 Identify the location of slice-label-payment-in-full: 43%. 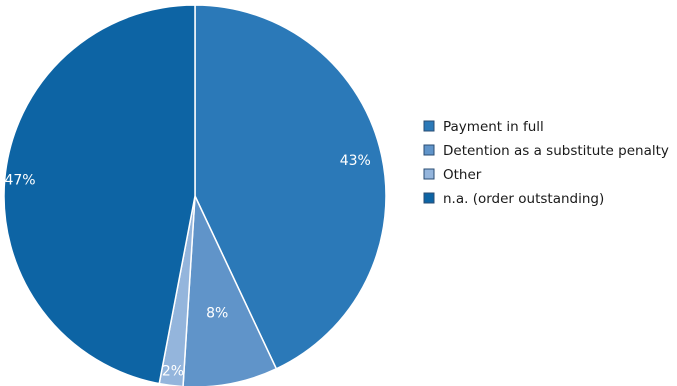
(355, 161).